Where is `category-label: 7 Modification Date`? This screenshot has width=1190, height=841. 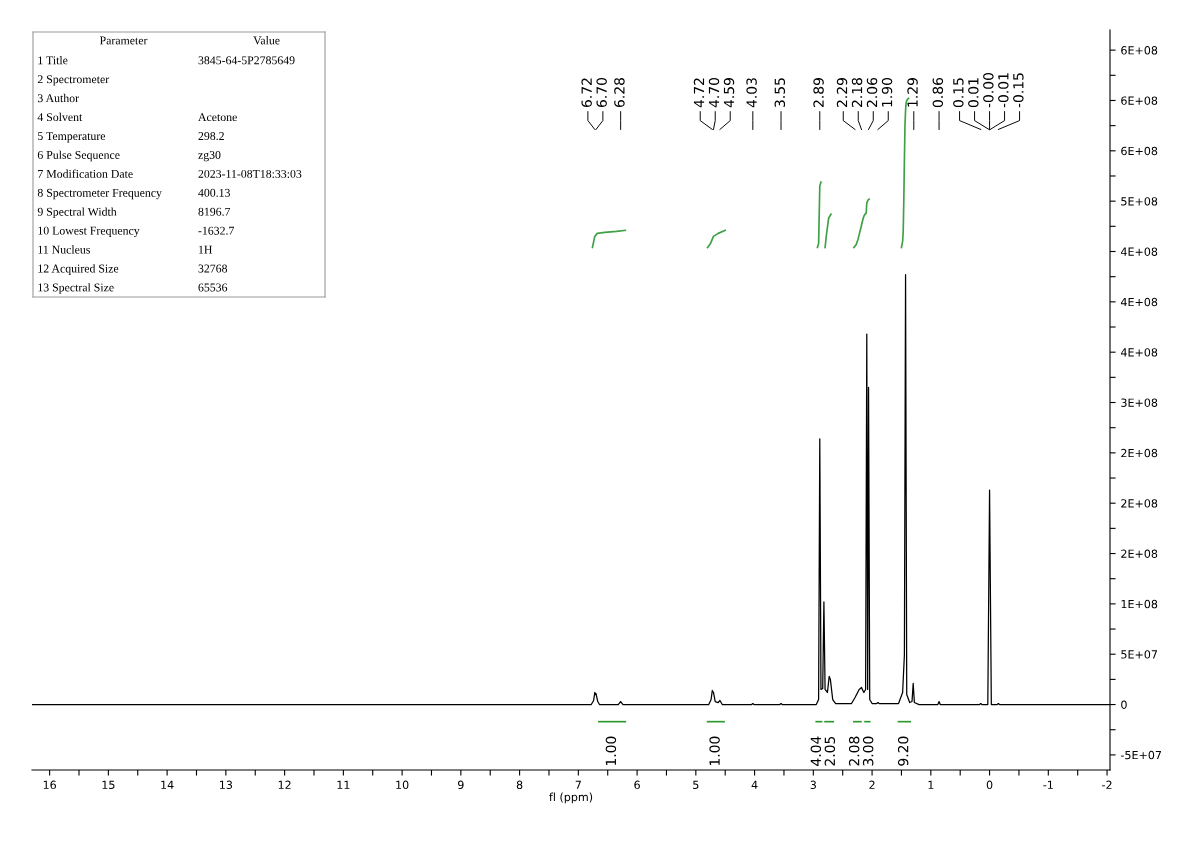 category-label: 7 Modification Date is located at coordinates (85, 173).